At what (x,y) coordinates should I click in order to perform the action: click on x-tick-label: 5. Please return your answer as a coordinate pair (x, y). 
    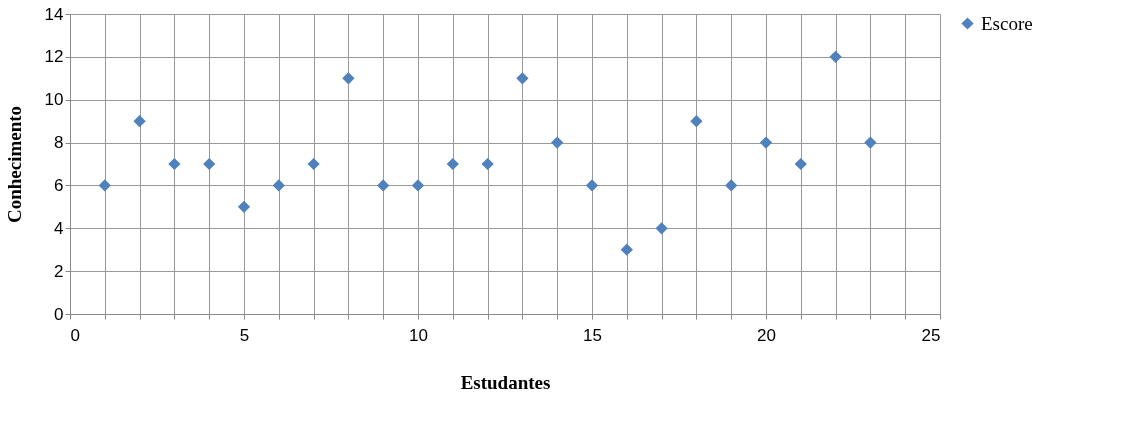
    Looking at the image, I should click on (244, 335).